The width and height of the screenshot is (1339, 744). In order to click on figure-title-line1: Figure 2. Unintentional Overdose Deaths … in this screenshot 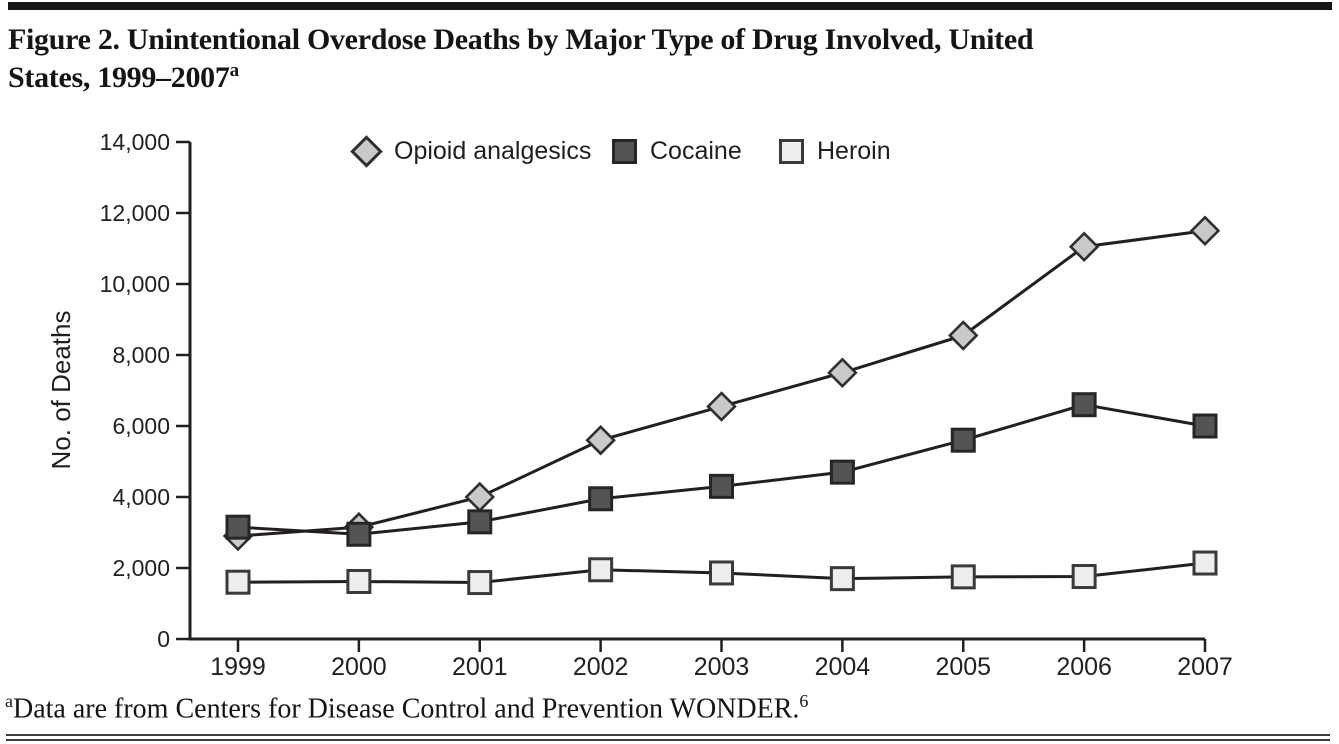, I will do `click(521, 39)`.